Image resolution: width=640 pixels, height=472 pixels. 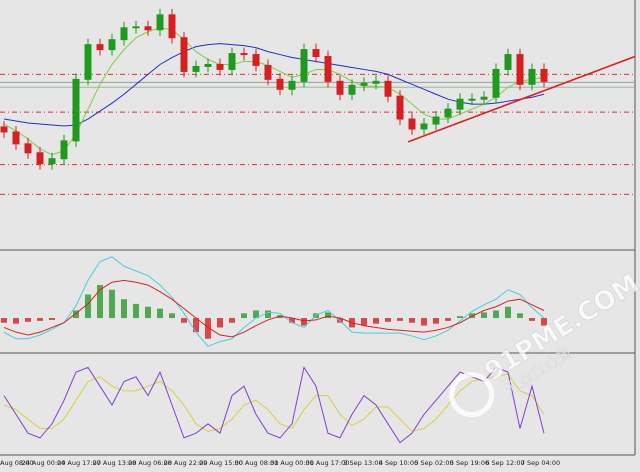 What do you see at coordinates (274, 405) in the screenshot?
I see `stochastic-k` at bounding box center [274, 405].